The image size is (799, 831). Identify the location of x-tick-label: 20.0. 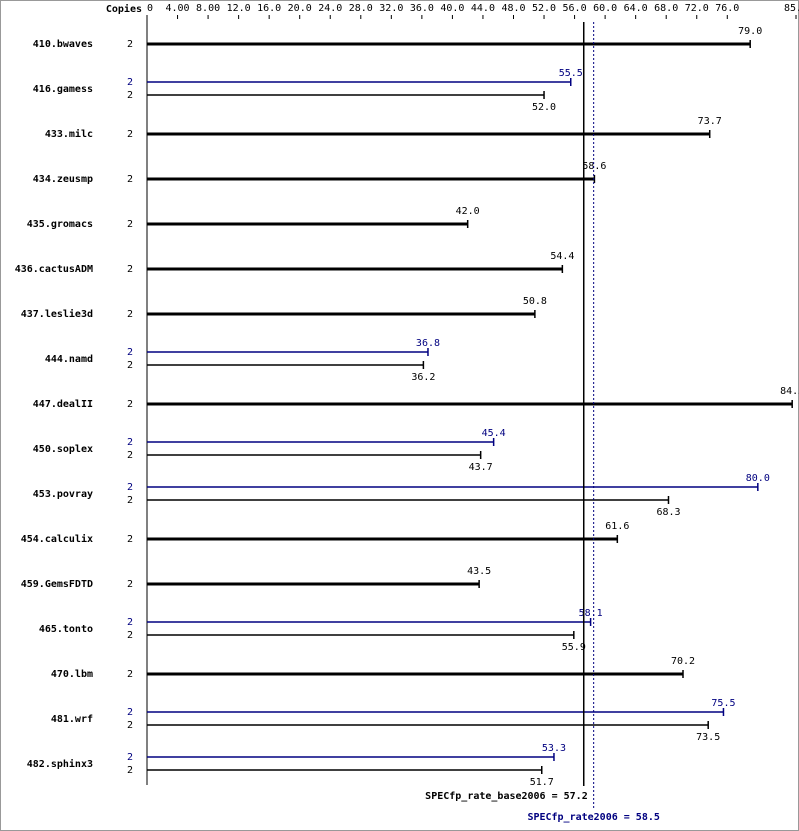
(300, 8).